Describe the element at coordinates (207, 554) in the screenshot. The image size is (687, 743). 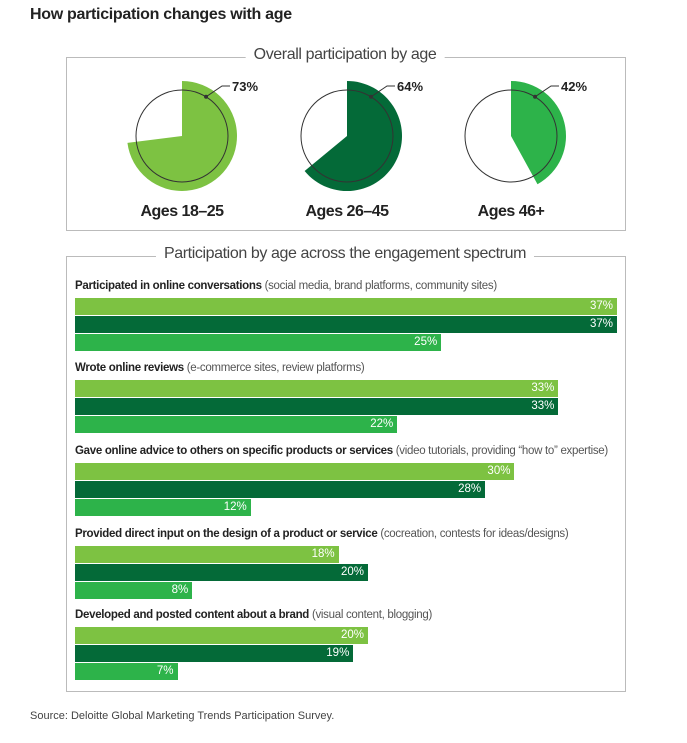
I see `bar: 18%` at that location.